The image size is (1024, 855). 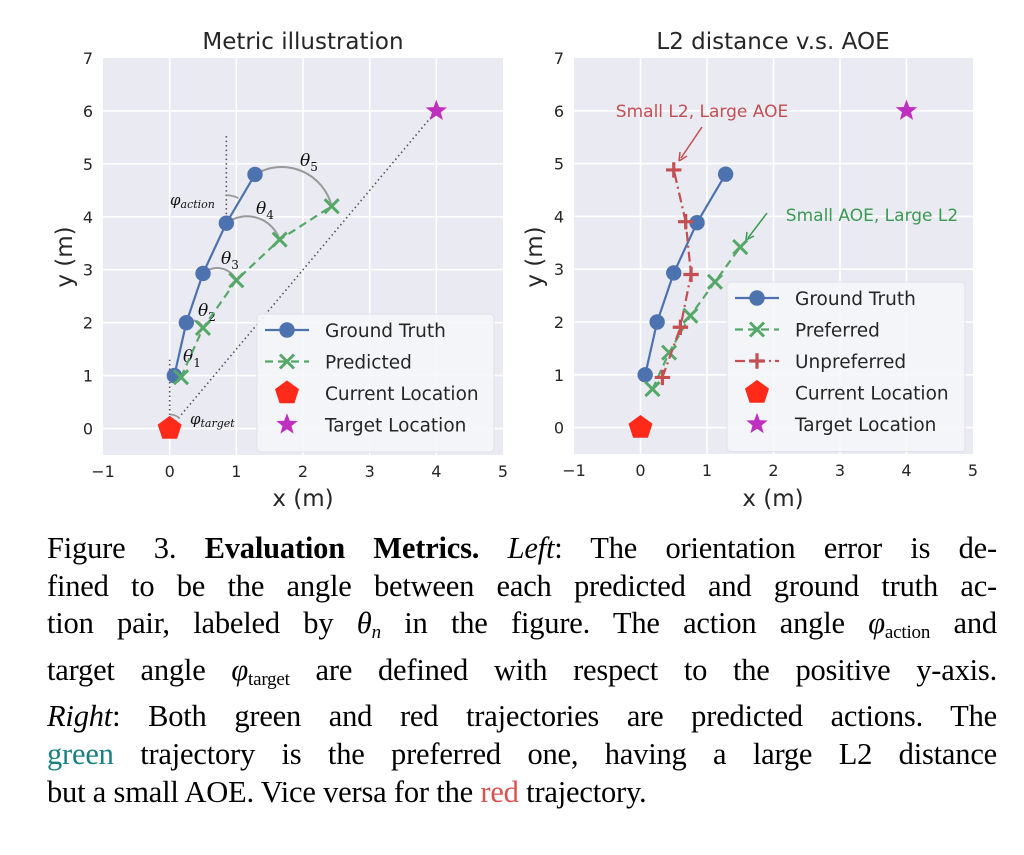 What do you see at coordinates (757, 225) in the screenshot?
I see `green-arrow-line` at bounding box center [757, 225].